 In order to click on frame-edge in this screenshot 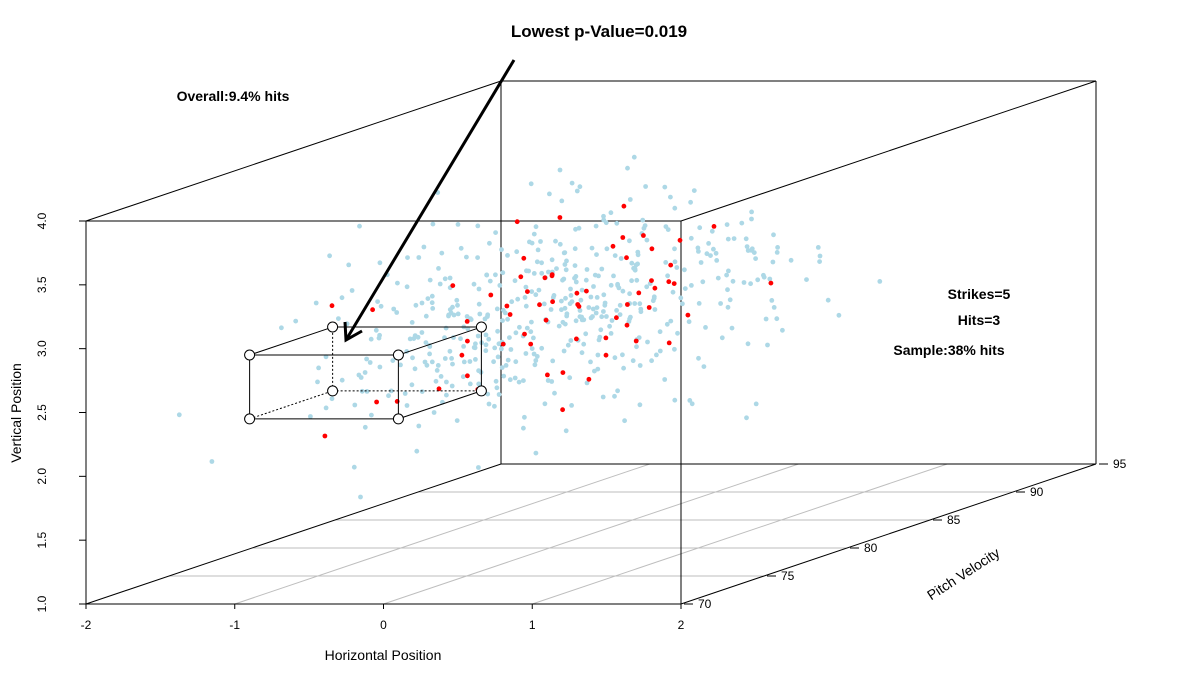, I will do `click(888, 151)`.